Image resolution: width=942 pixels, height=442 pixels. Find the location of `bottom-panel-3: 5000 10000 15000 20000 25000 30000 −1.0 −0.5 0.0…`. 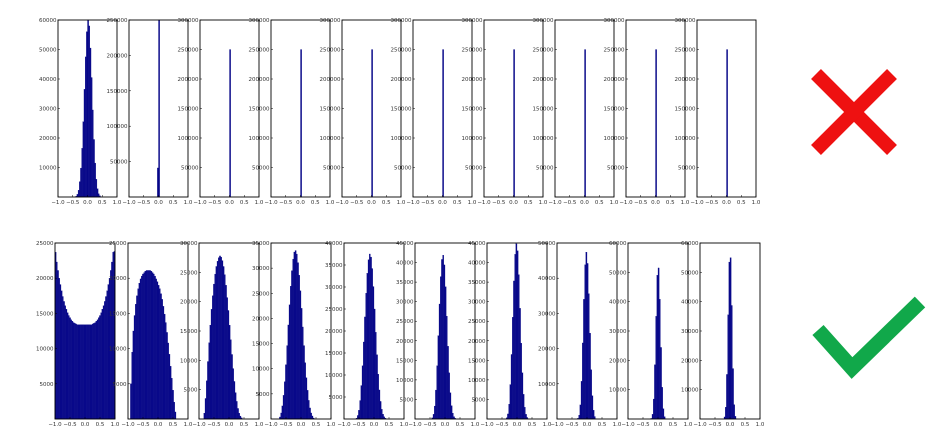

bottom-panel-3: 5000 10000 15000 20000 25000 30000 −1.0 −0.5 0.0… is located at coordinates (222, 334).